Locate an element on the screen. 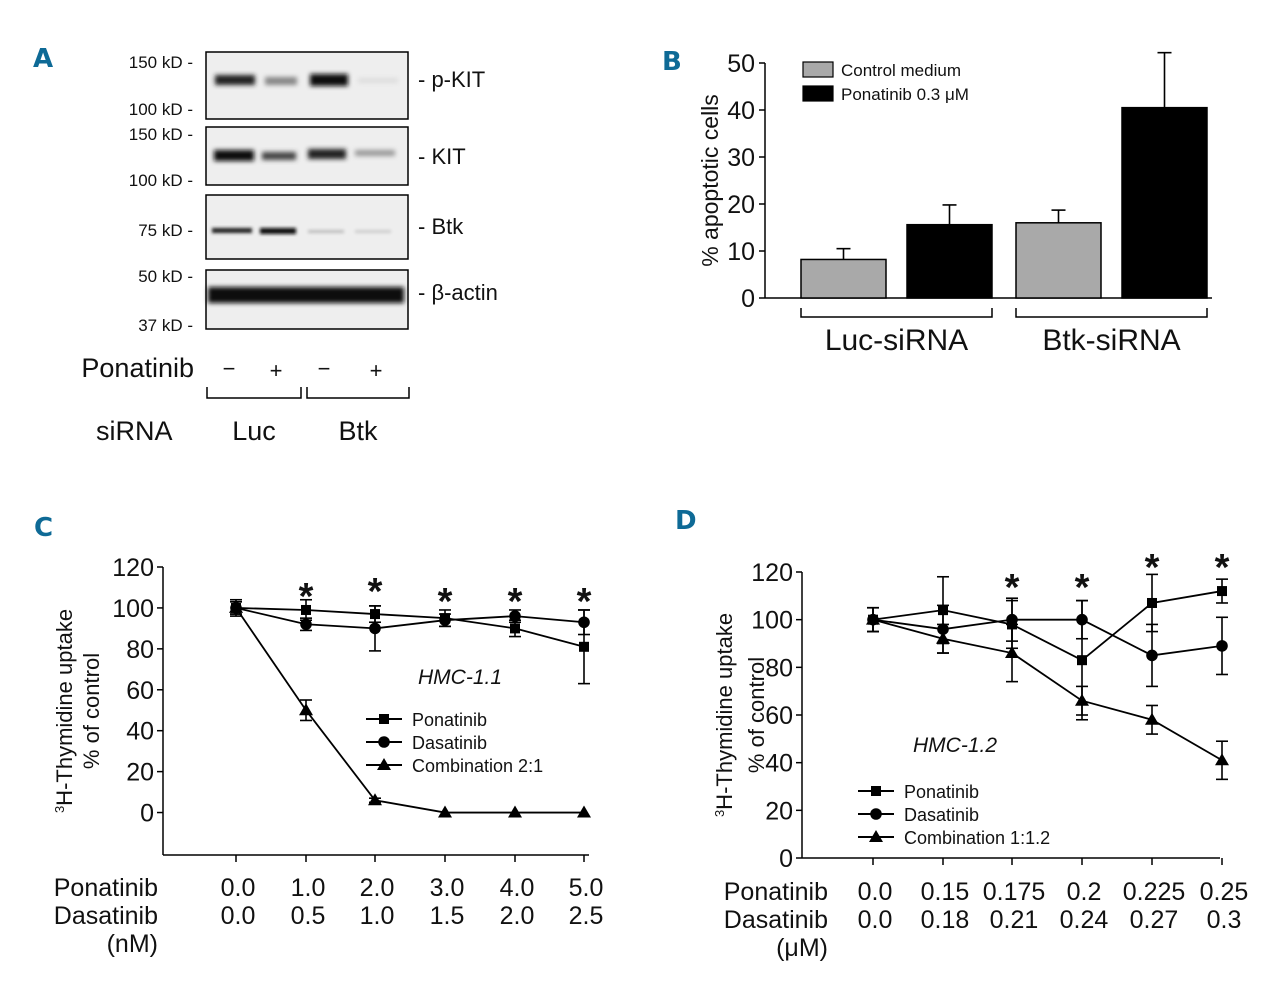 This screenshot has height=1007, width=1280. legend-label: Ponatinib 0.3 μM is located at coordinates (905, 94).